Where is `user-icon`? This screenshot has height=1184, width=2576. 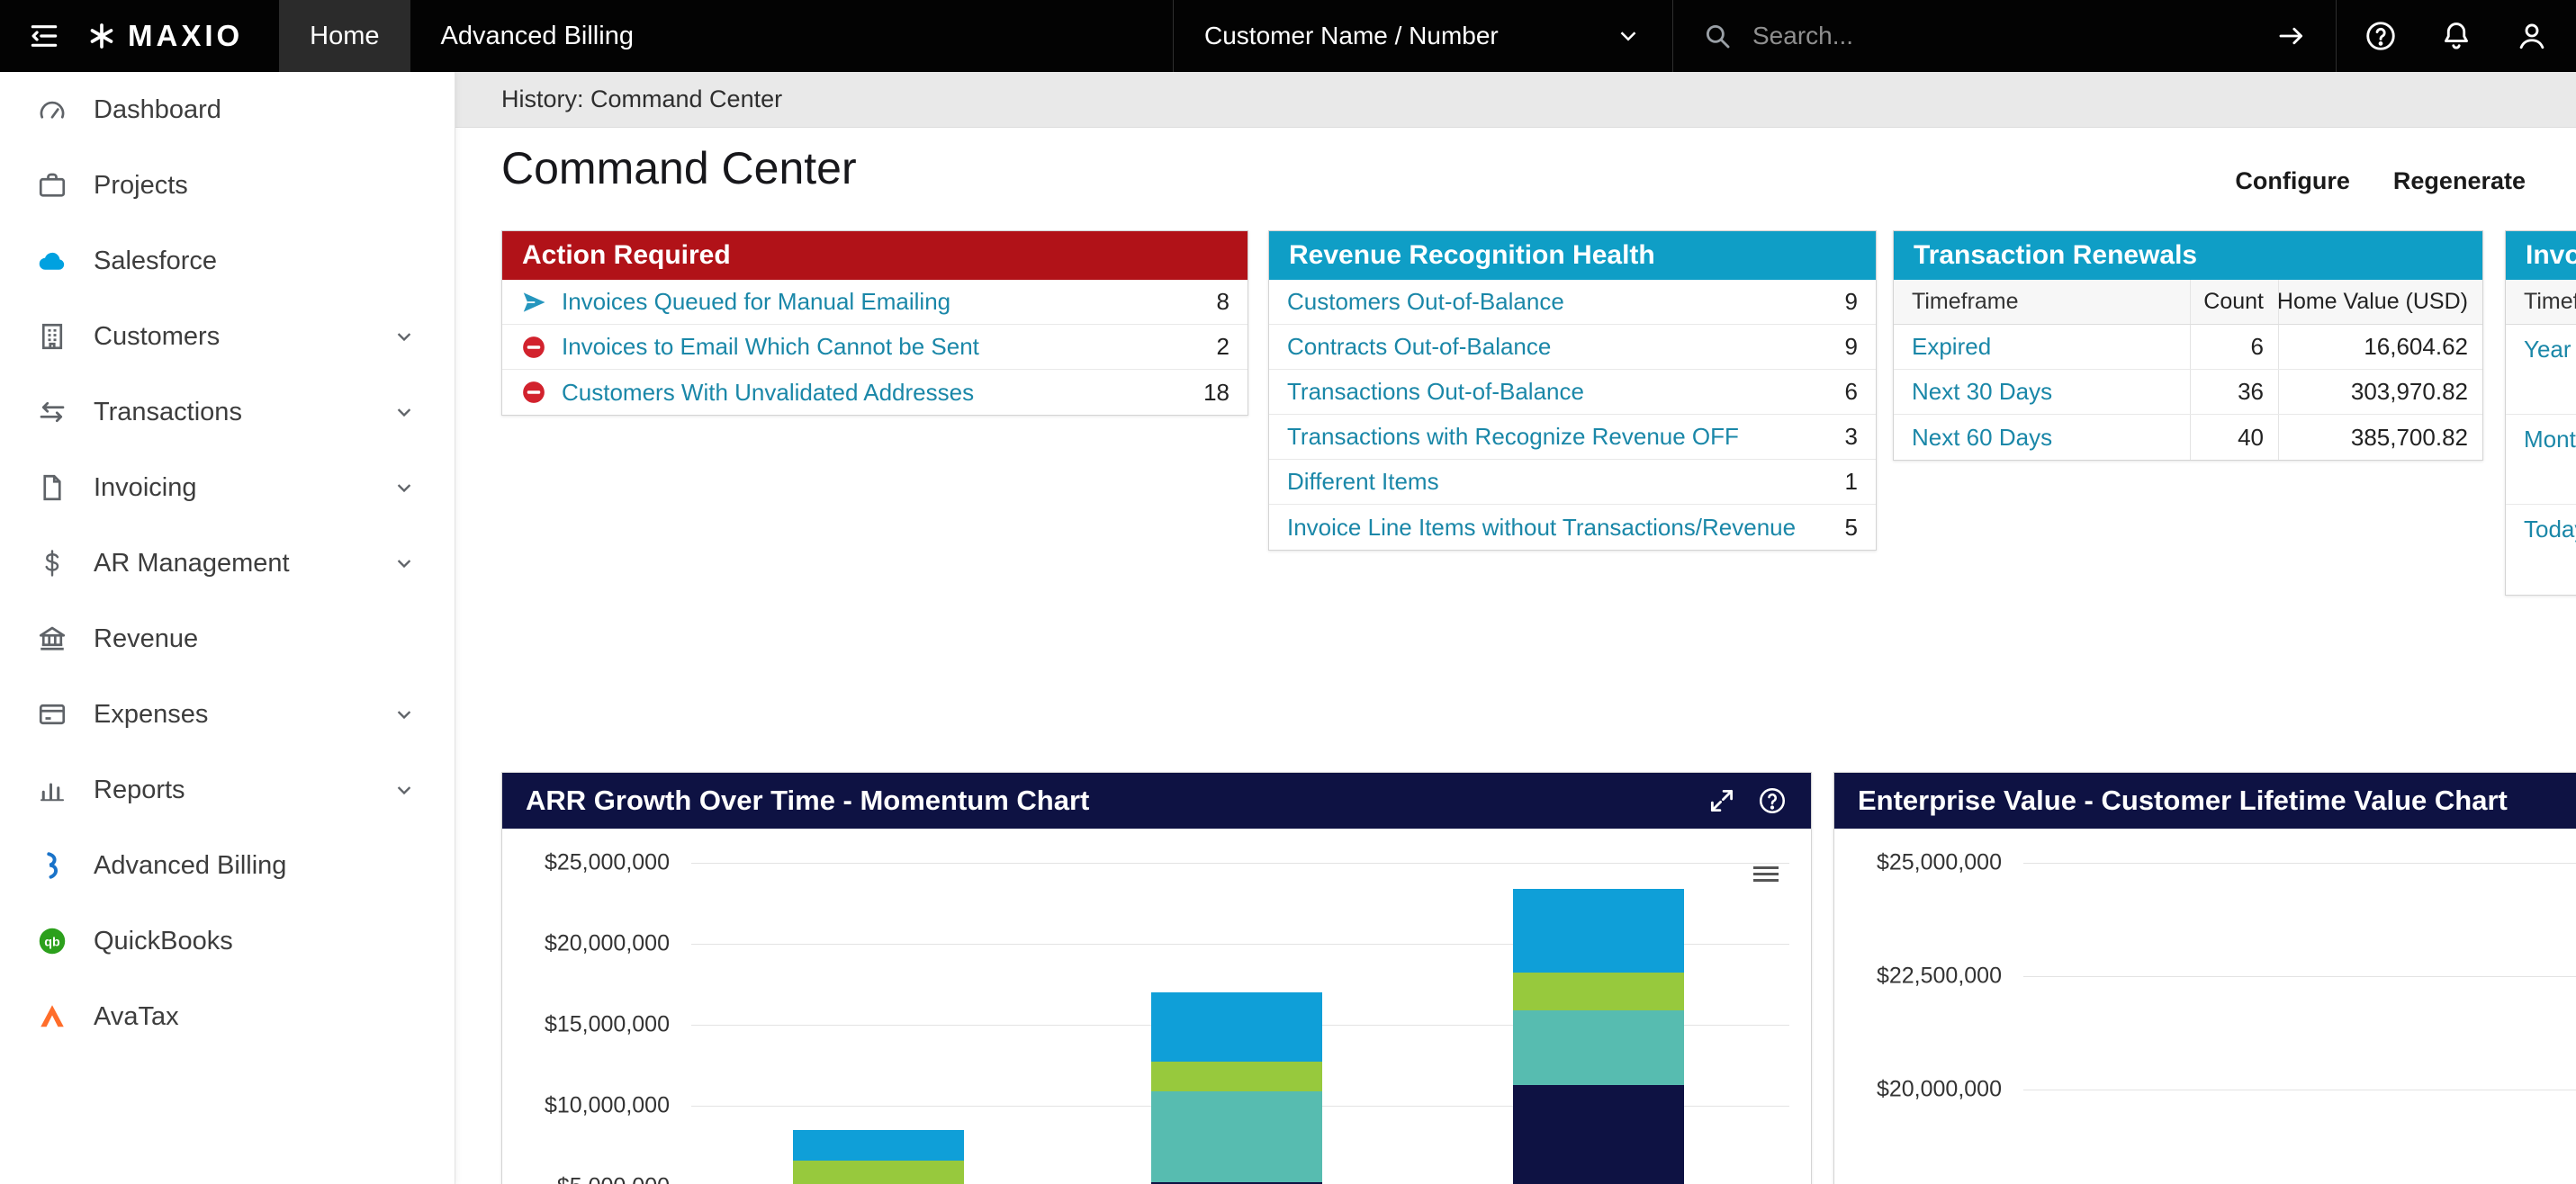 user-icon is located at coordinates (2532, 36).